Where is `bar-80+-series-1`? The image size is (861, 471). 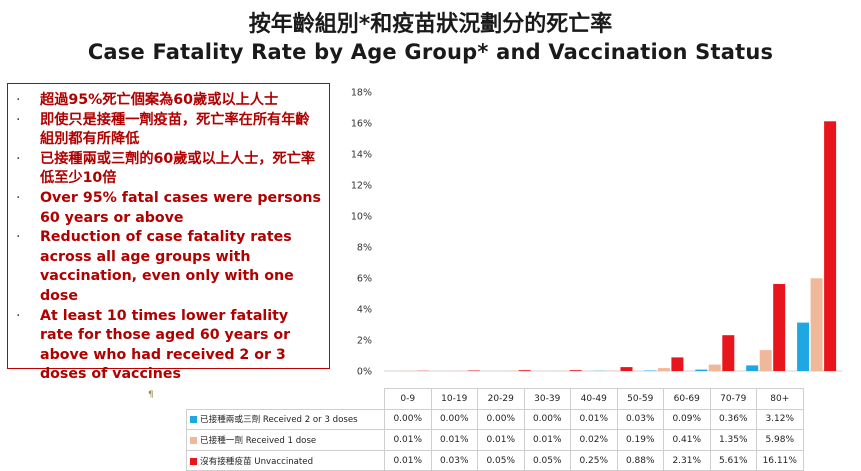
bar-80+-series-1 is located at coordinates (817, 324).